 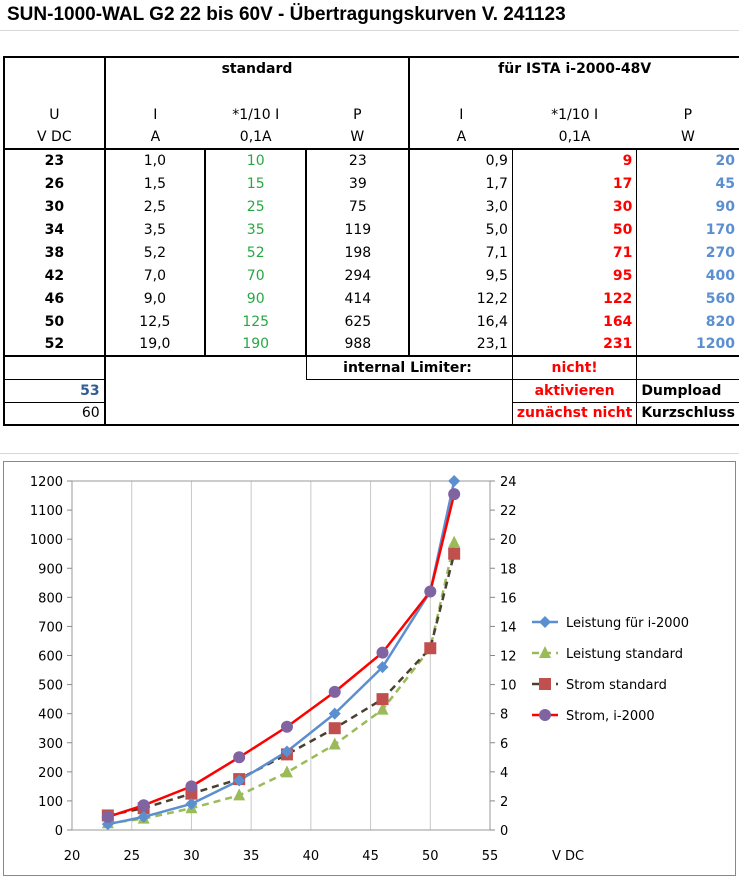 I want to click on u-cell: 46, so click(x=54, y=298).